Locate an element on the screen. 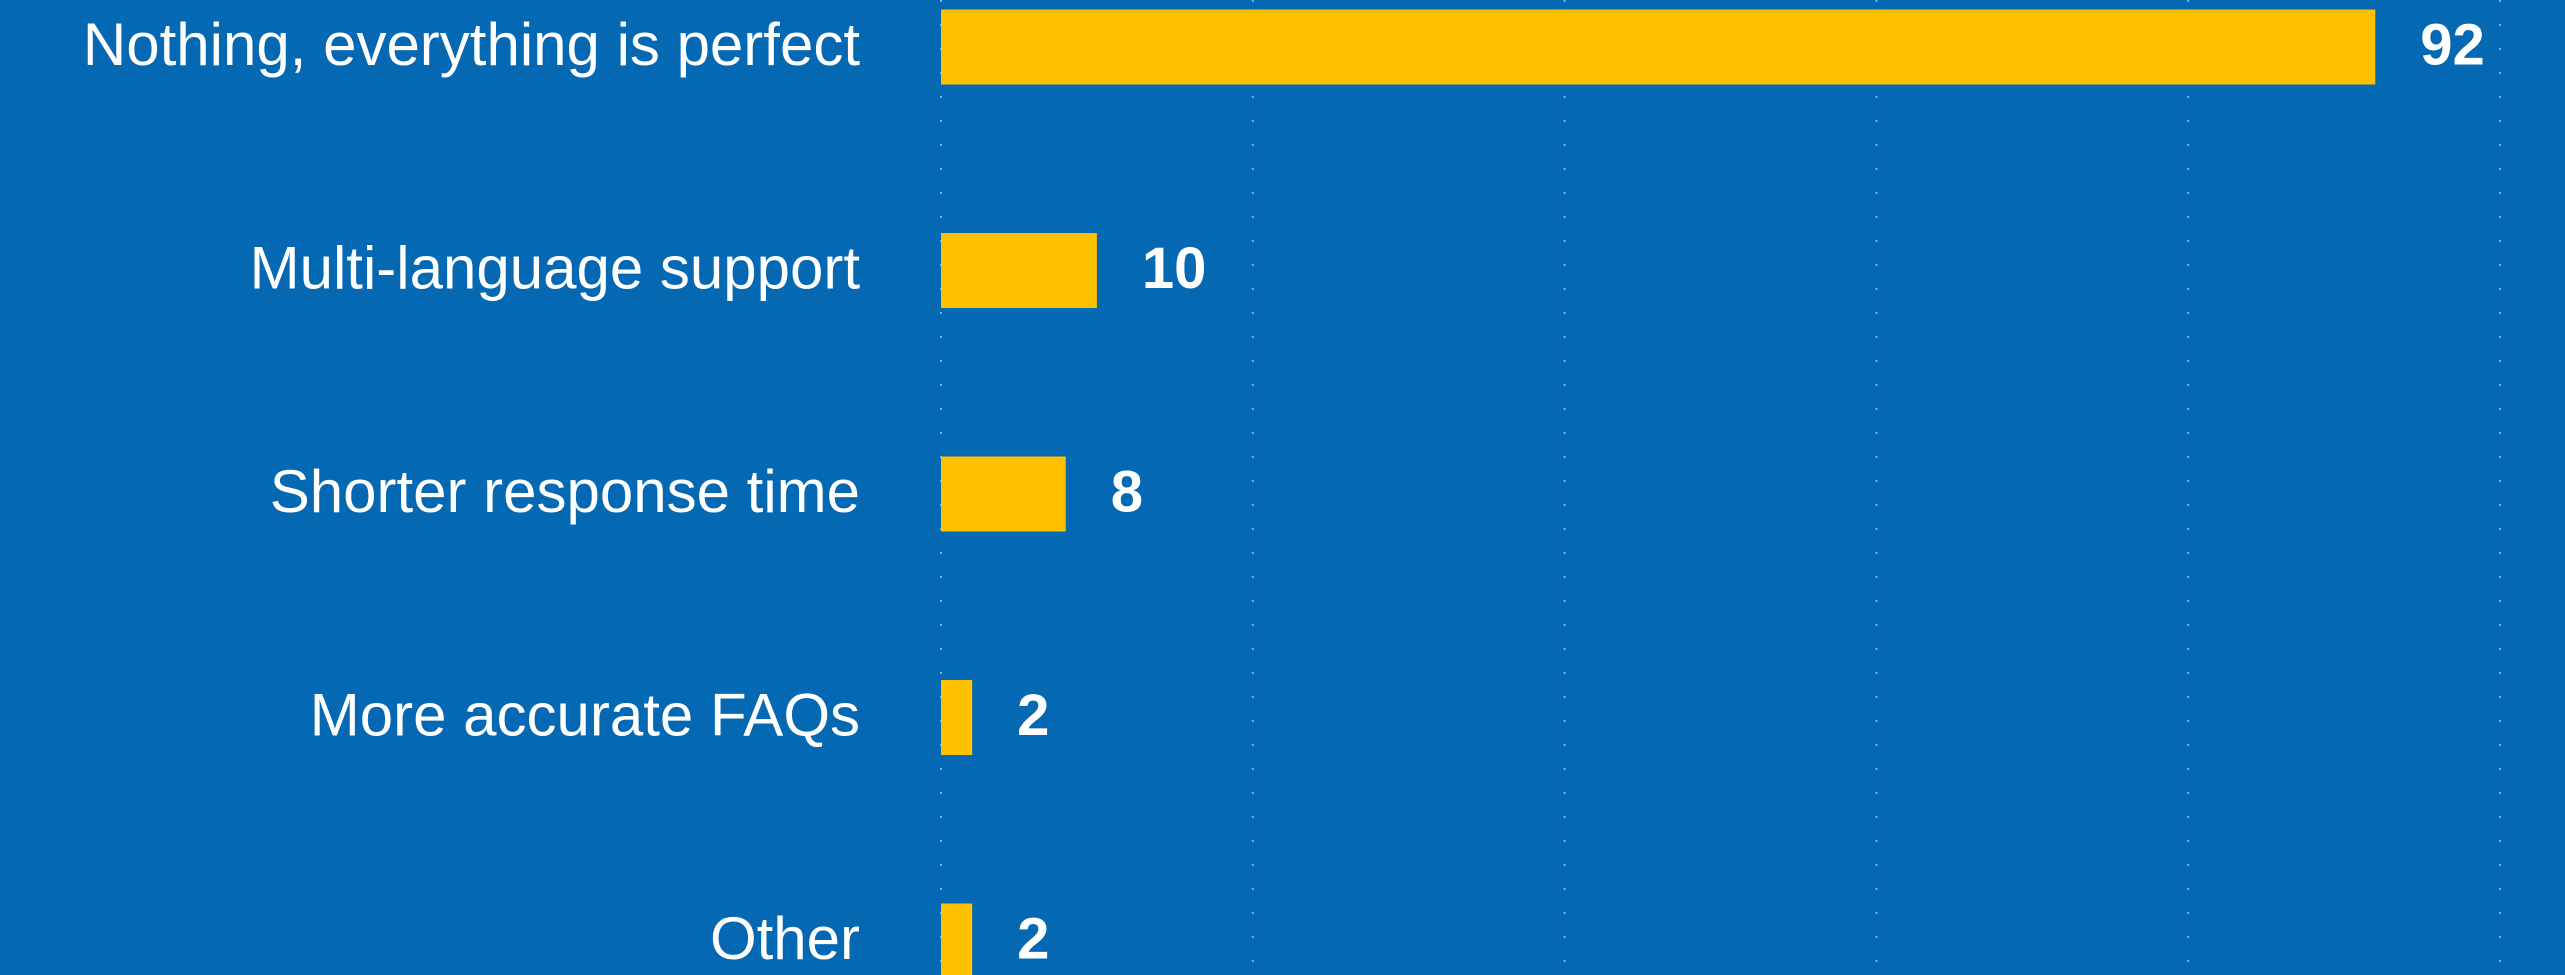  category-label: Other is located at coordinates (785, 938).